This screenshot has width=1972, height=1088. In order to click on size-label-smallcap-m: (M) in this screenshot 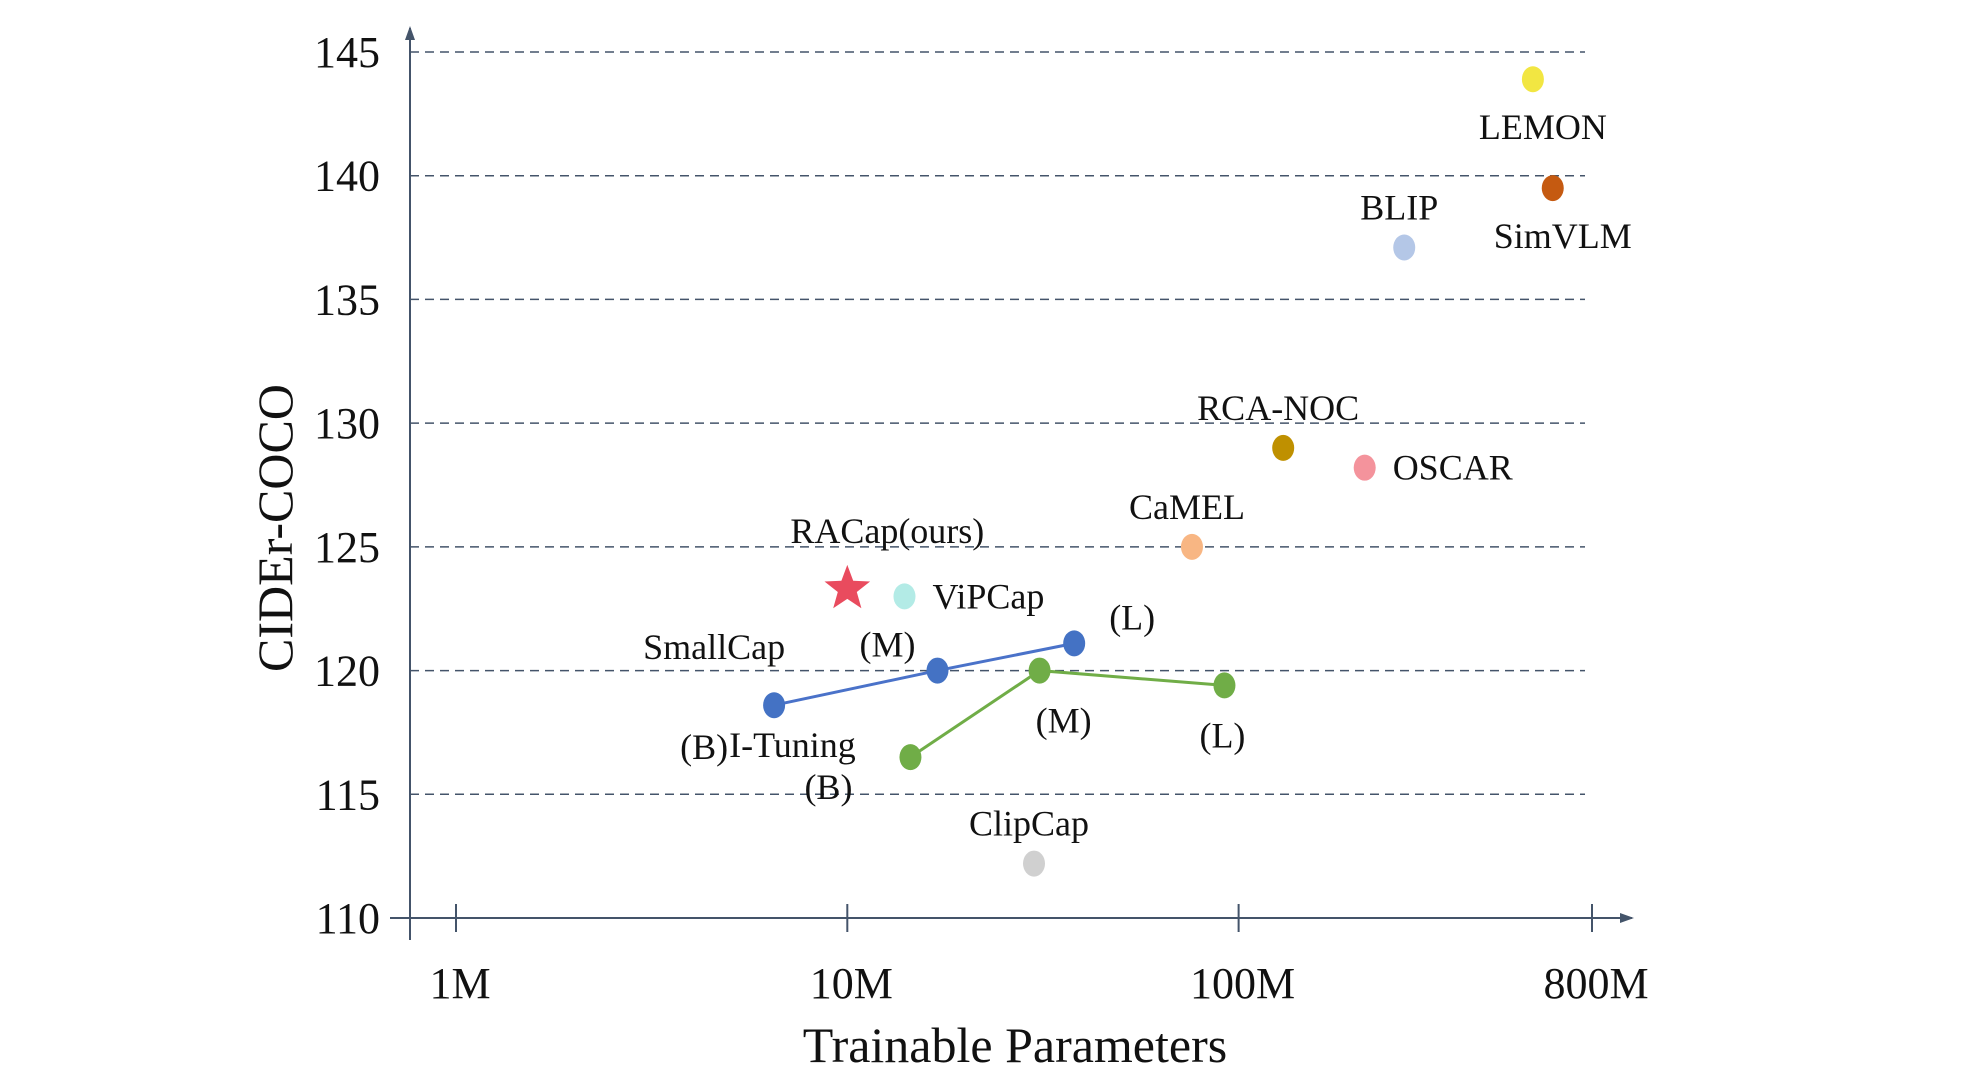, I will do `click(887, 645)`.